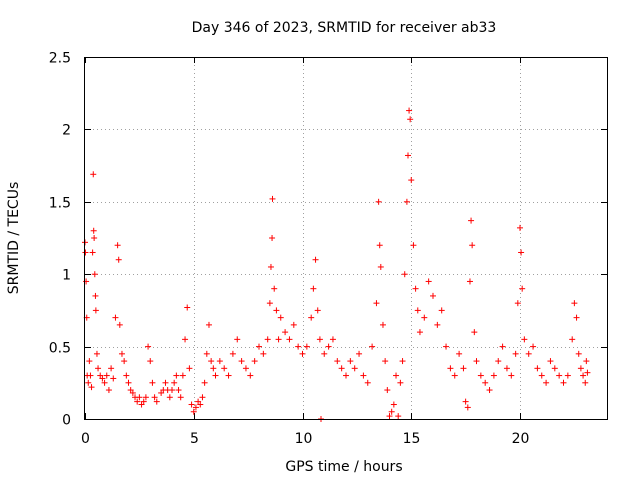  What do you see at coordinates (85, 439) in the screenshot?
I see `x-tick-label: 0` at bounding box center [85, 439].